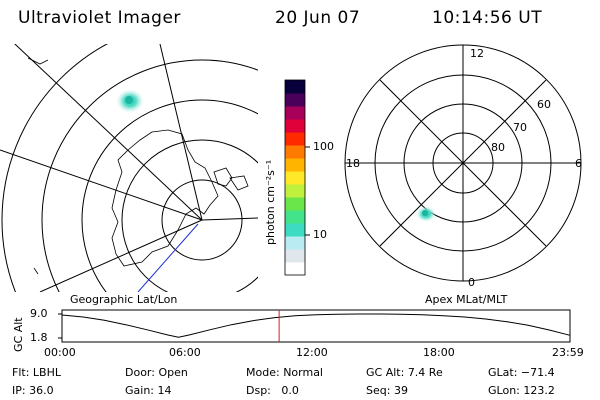 The height and width of the screenshot is (400, 600). What do you see at coordinates (39, 337) in the screenshot?
I see `timeline-ytick-low: 1.8` at bounding box center [39, 337].